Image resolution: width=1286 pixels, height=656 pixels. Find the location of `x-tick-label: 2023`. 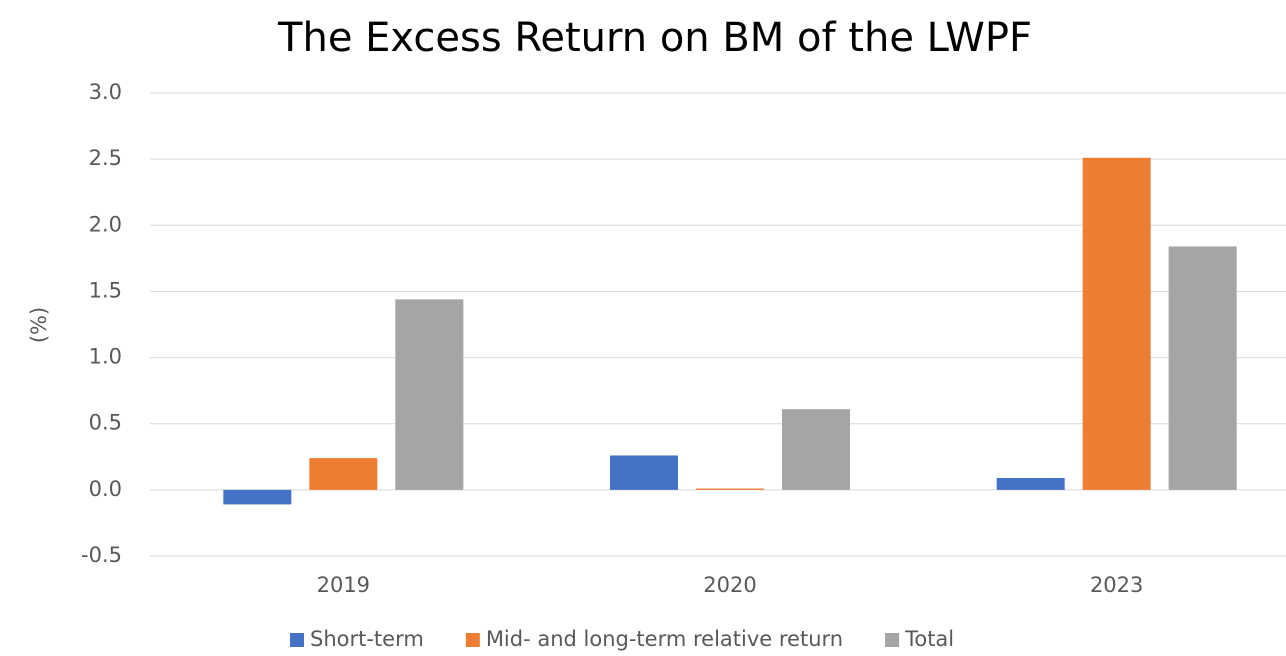

x-tick-label: 2023 is located at coordinates (1116, 585).